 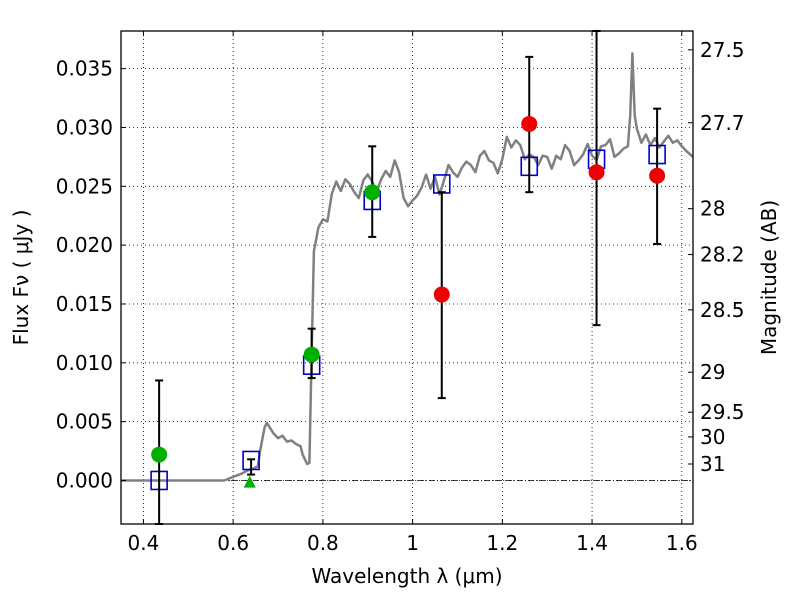 I want to click on x-tick-label: 0.4, so click(x=144, y=543).